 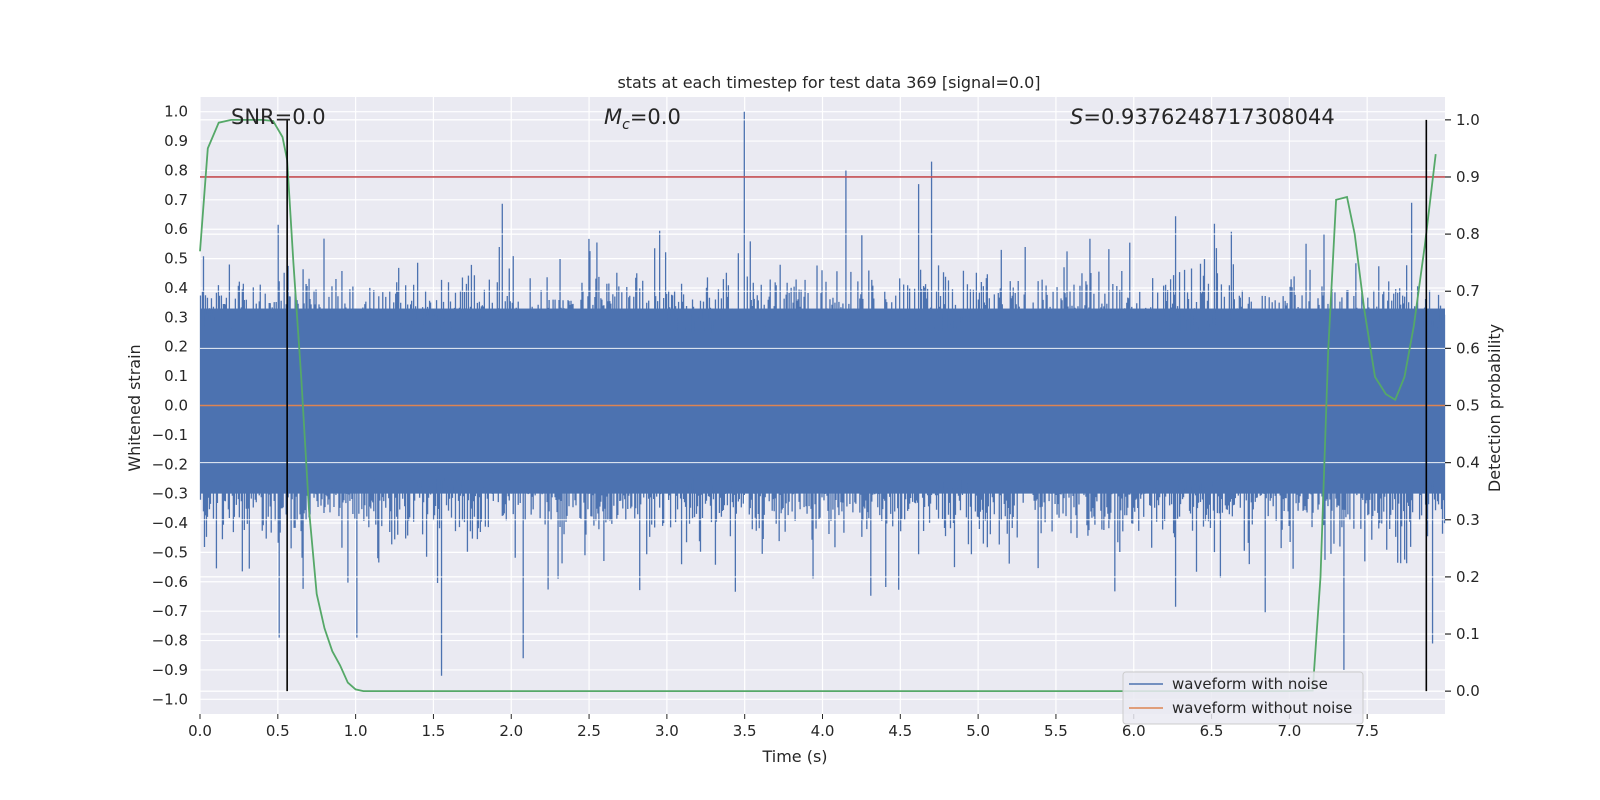 I want to click on mc-subscript: c, so click(x=626, y=125).